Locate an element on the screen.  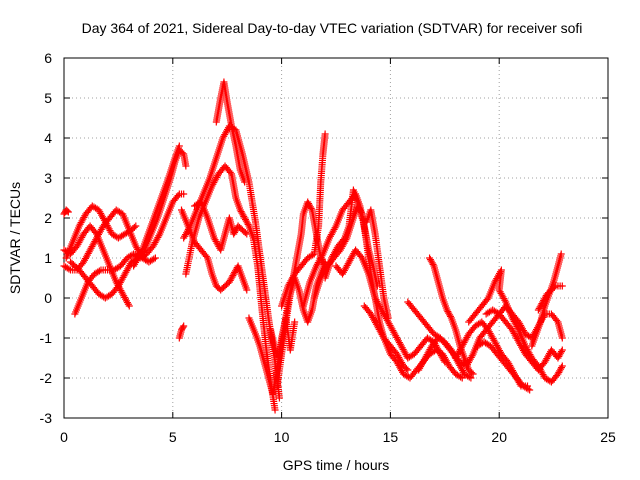
y-tick-label: 6 is located at coordinates (48, 58).